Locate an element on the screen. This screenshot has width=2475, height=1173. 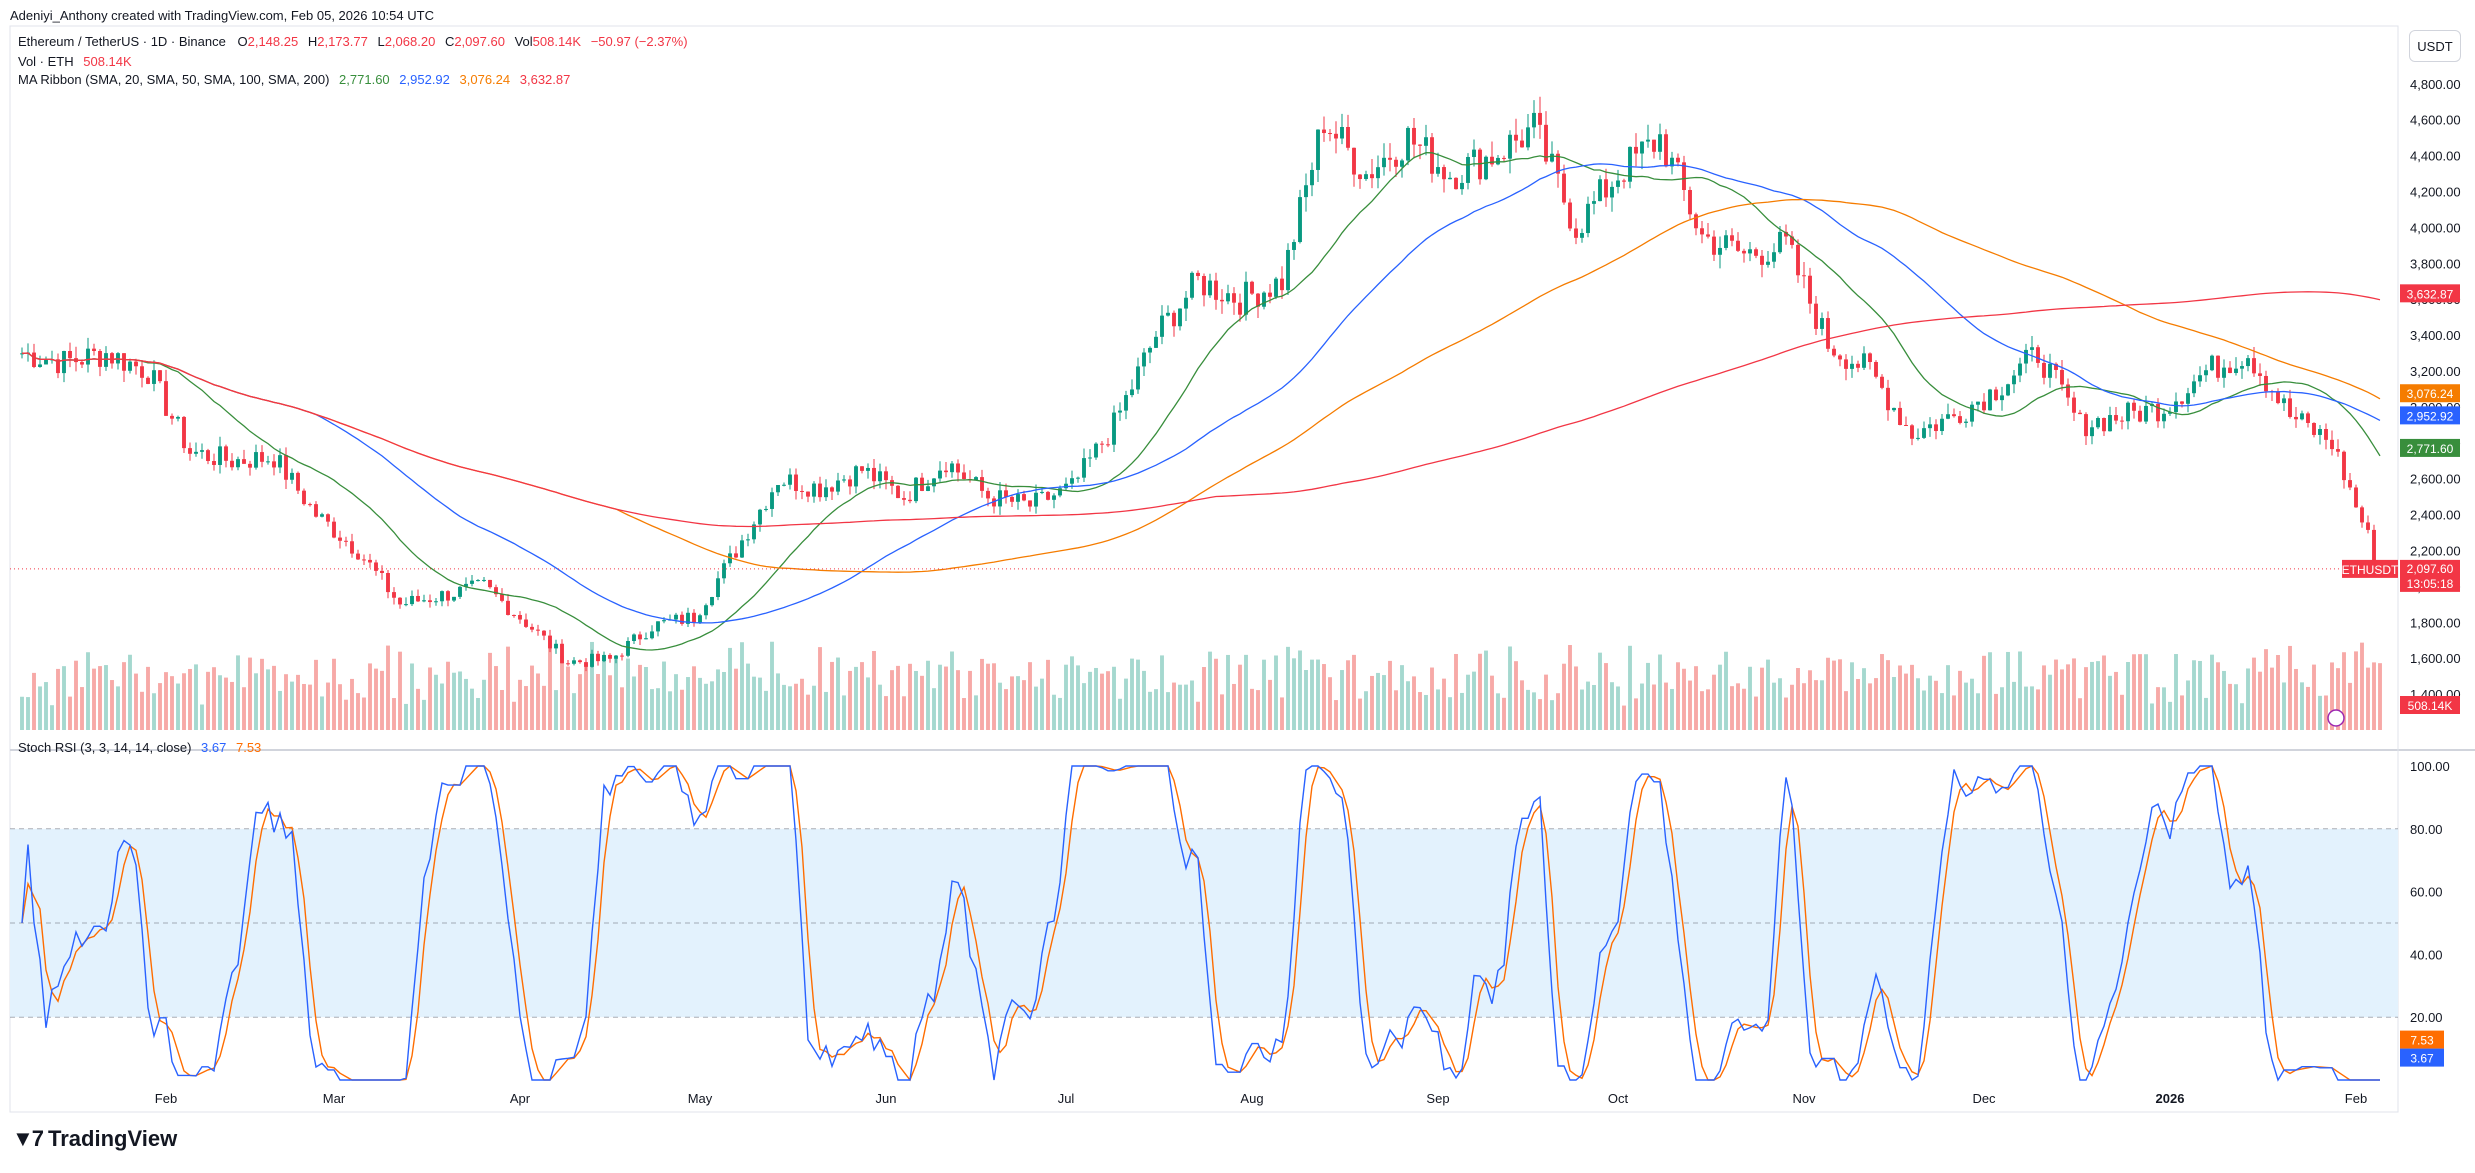
tradingview-brand: ▼7 TradingView is located at coordinates (94, 1139).